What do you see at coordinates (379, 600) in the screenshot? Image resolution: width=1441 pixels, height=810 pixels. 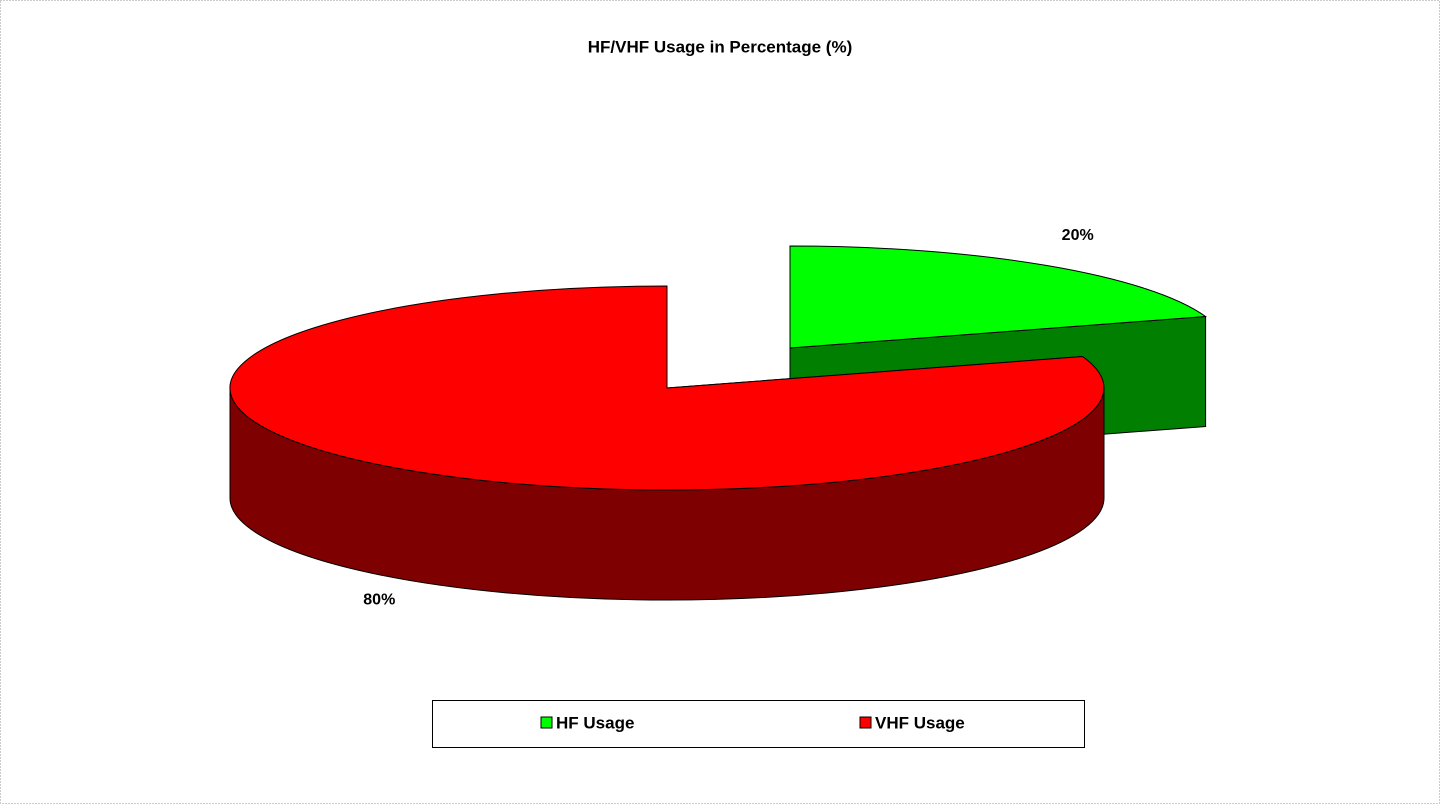 I see `data-label: 80%` at bounding box center [379, 600].